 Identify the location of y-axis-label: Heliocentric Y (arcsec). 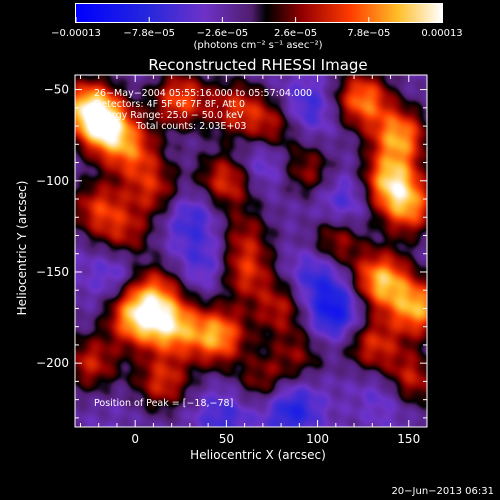
(22, 248).